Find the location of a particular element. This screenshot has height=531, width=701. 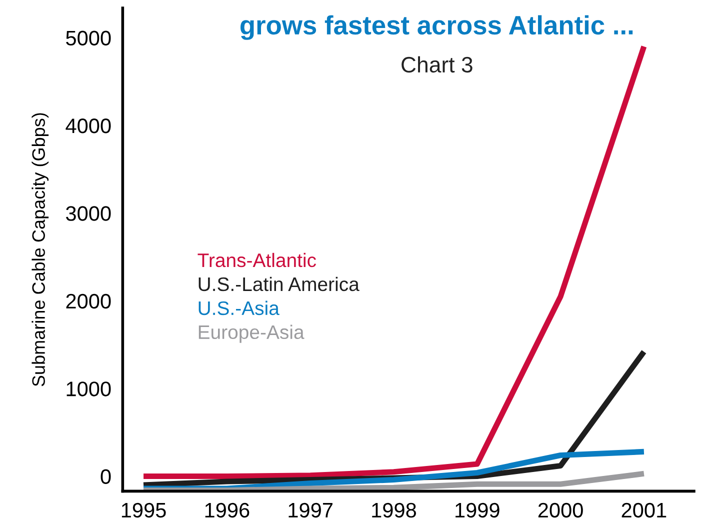

x-tick-label: 2001 is located at coordinates (644, 510).